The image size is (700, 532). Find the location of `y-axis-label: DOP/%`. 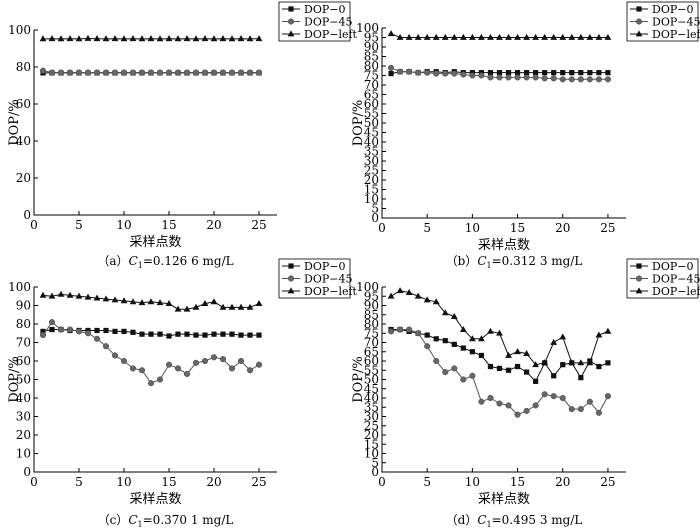

y-axis-label: DOP/% is located at coordinates (14, 122).